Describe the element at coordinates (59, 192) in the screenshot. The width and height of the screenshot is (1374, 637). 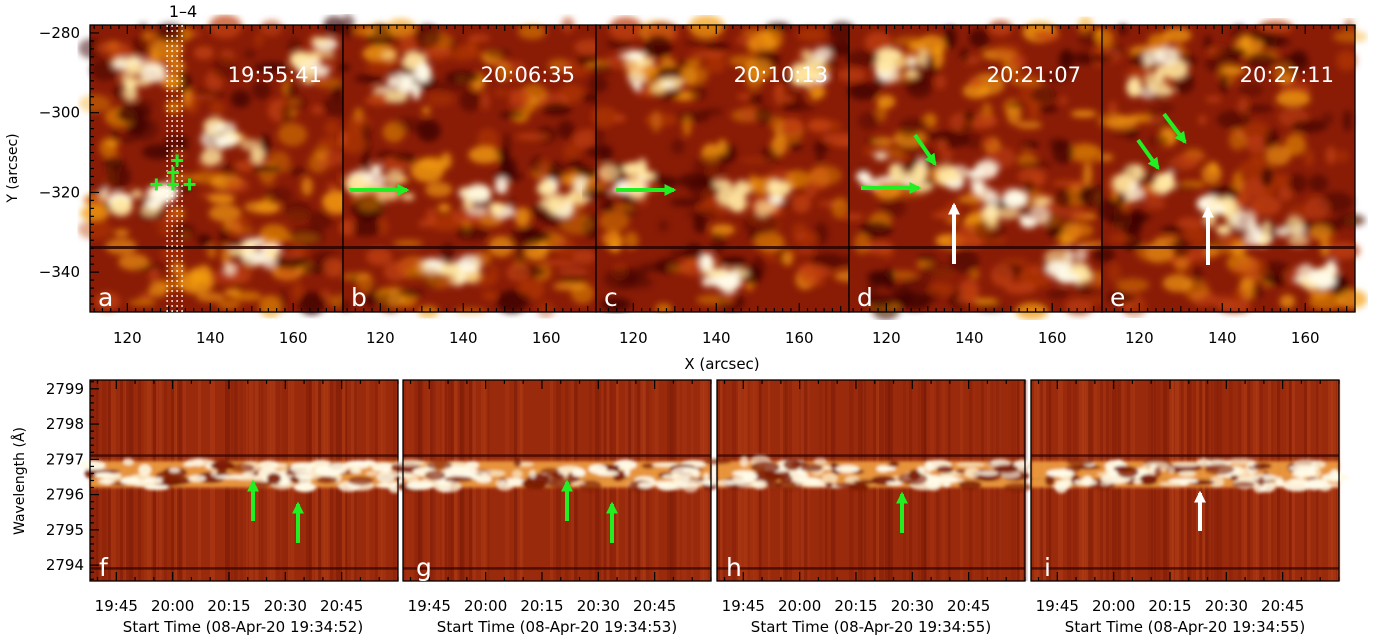
I see `y-tick-label: −320` at that location.